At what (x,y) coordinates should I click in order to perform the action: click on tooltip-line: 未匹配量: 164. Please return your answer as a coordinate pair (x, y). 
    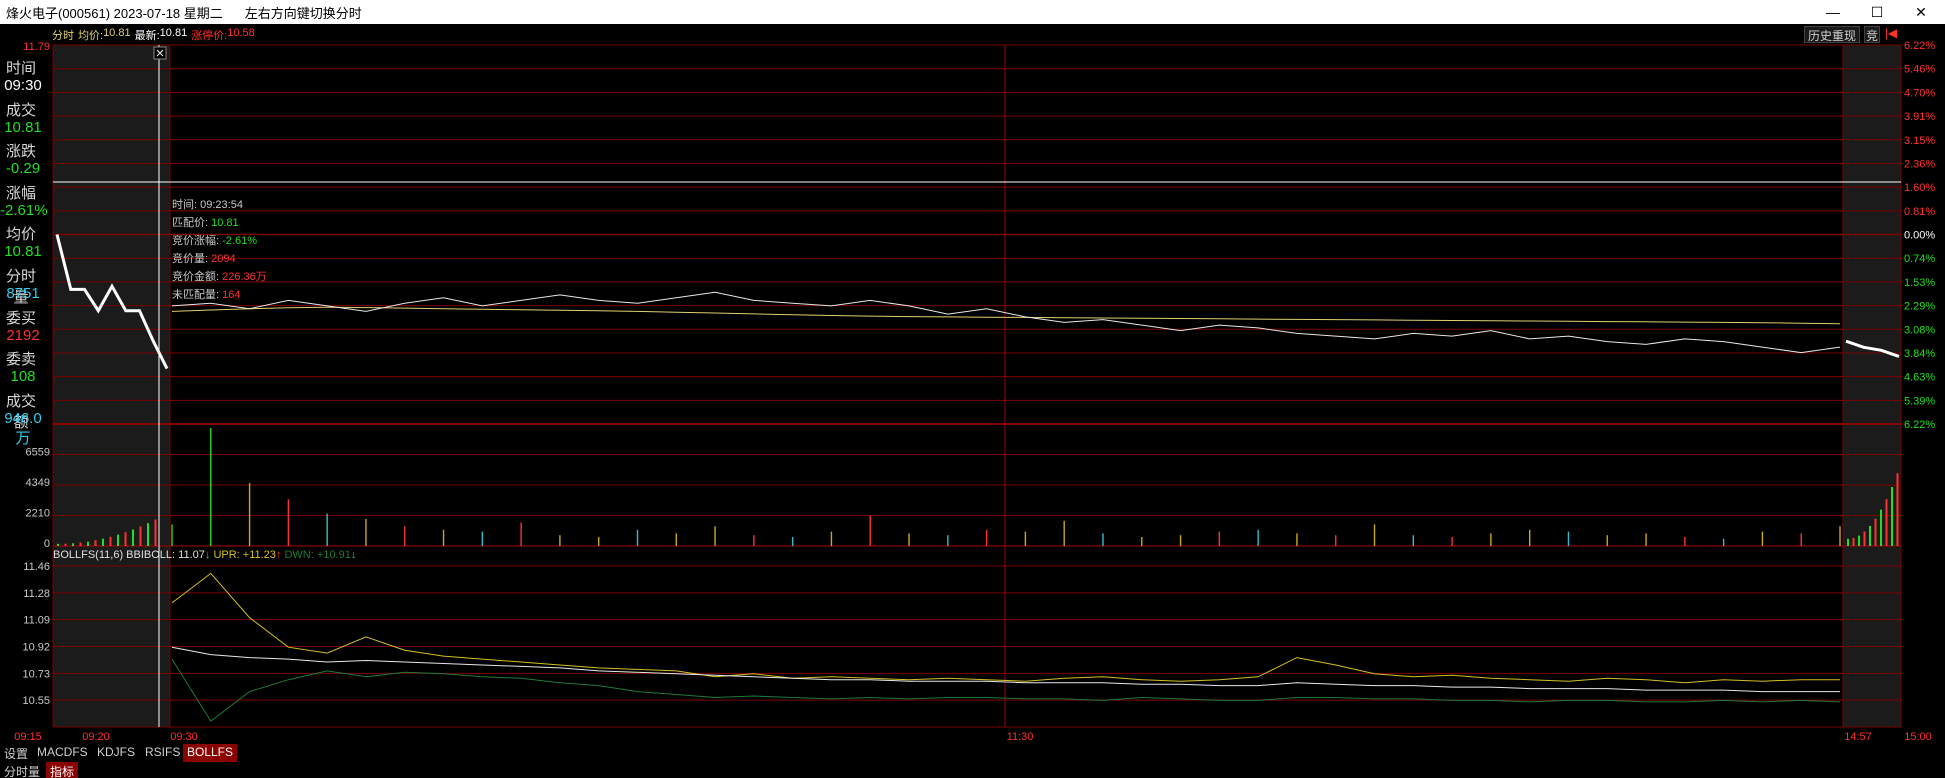
    Looking at the image, I should click on (219, 295).